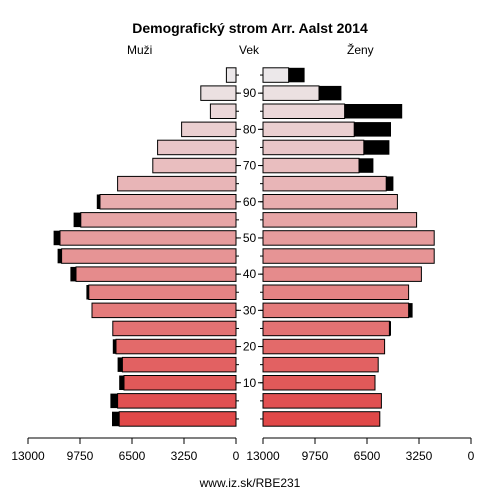 The image size is (500, 500). What do you see at coordinates (419, 456) in the screenshot?
I see `female-x-tick-label: 3250` at bounding box center [419, 456].